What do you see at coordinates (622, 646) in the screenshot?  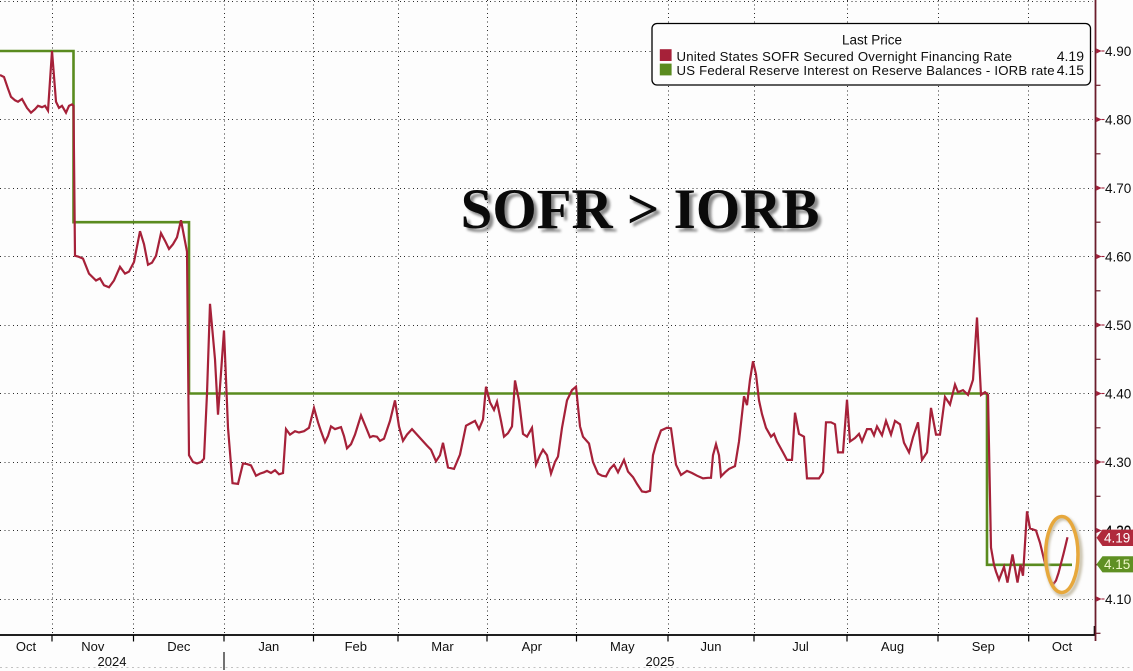 I see `svg-text: May` at bounding box center [622, 646].